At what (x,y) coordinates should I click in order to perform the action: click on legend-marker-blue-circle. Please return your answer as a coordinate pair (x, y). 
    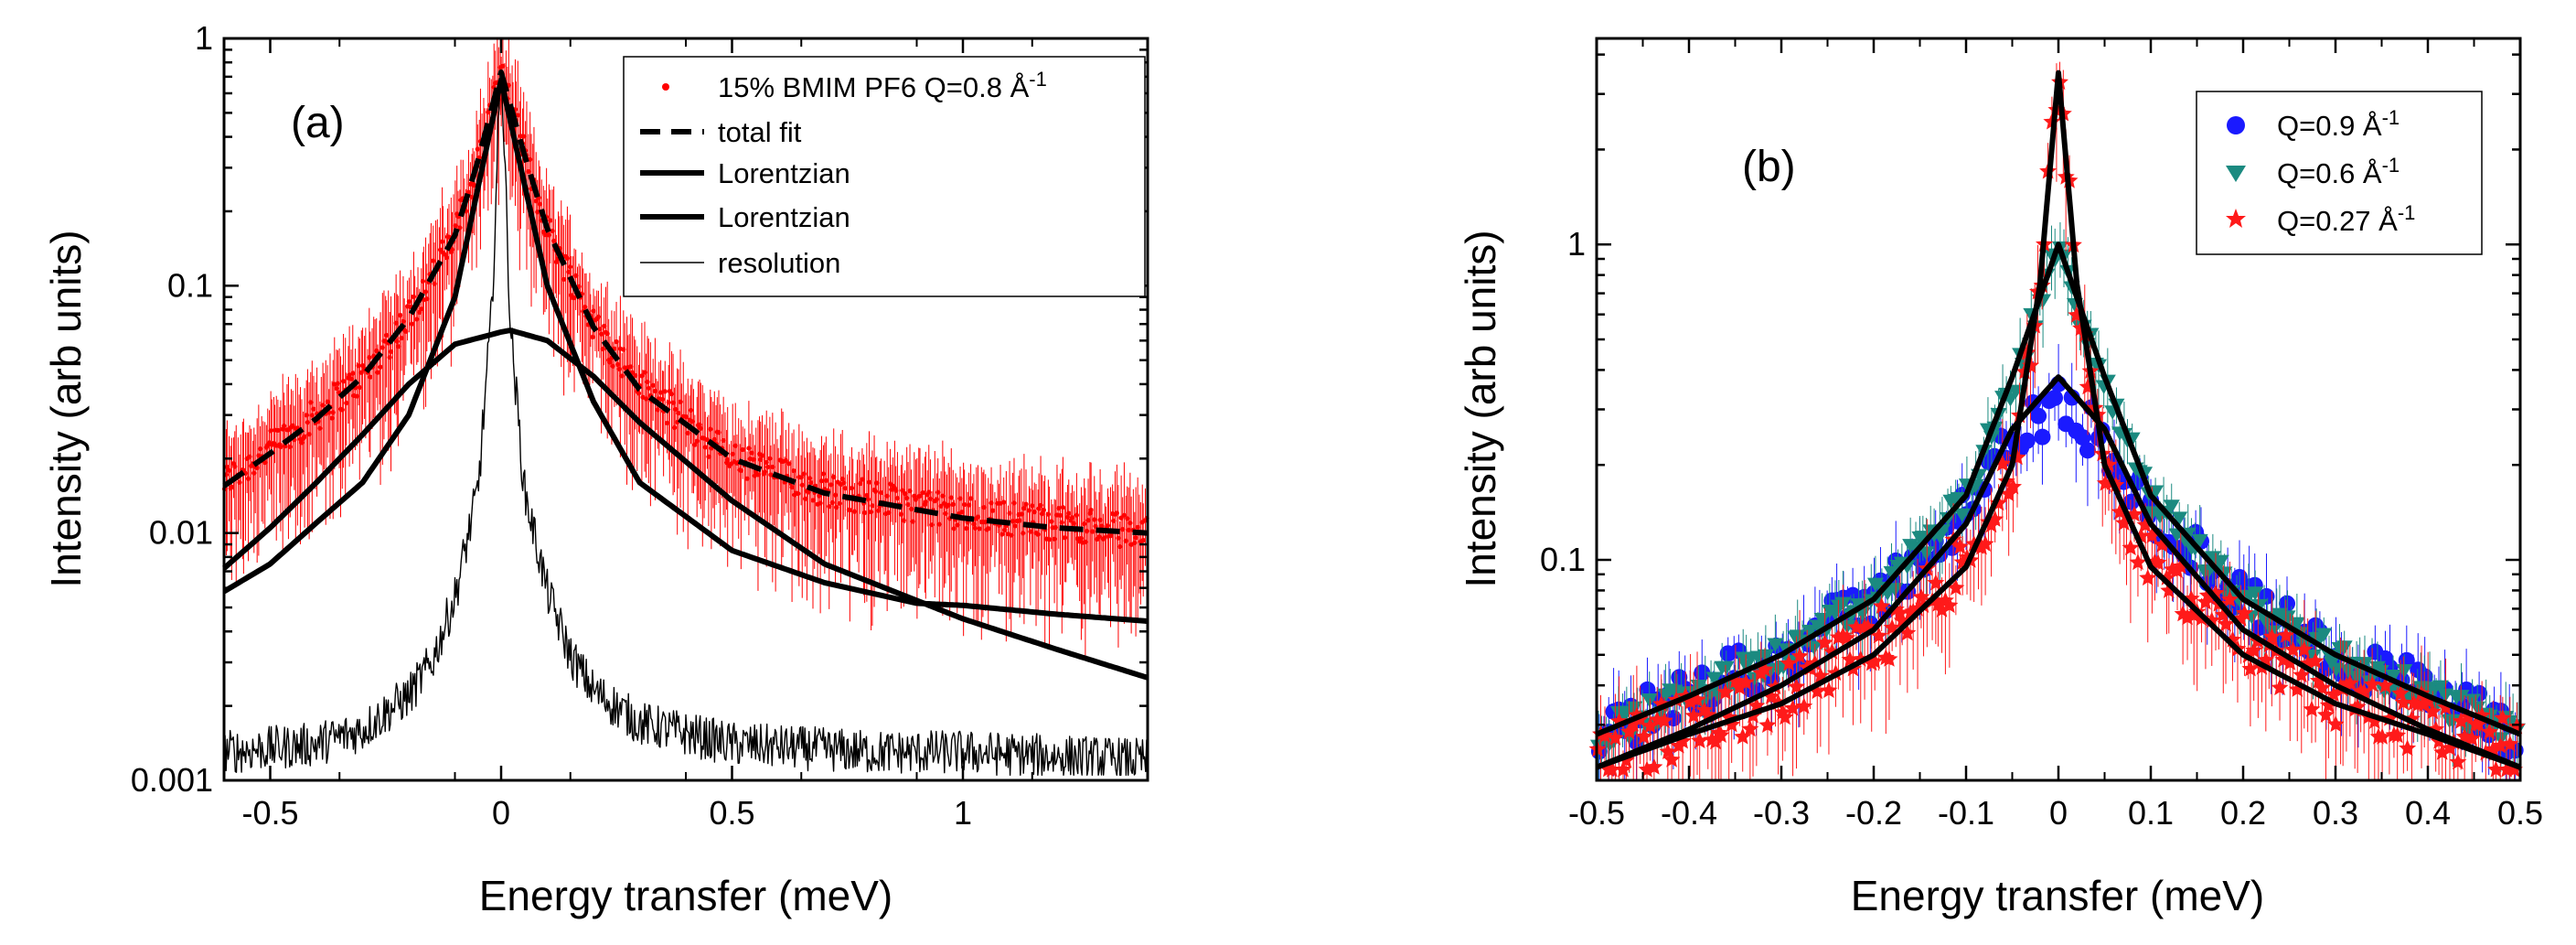
    Looking at the image, I should click on (2236, 125).